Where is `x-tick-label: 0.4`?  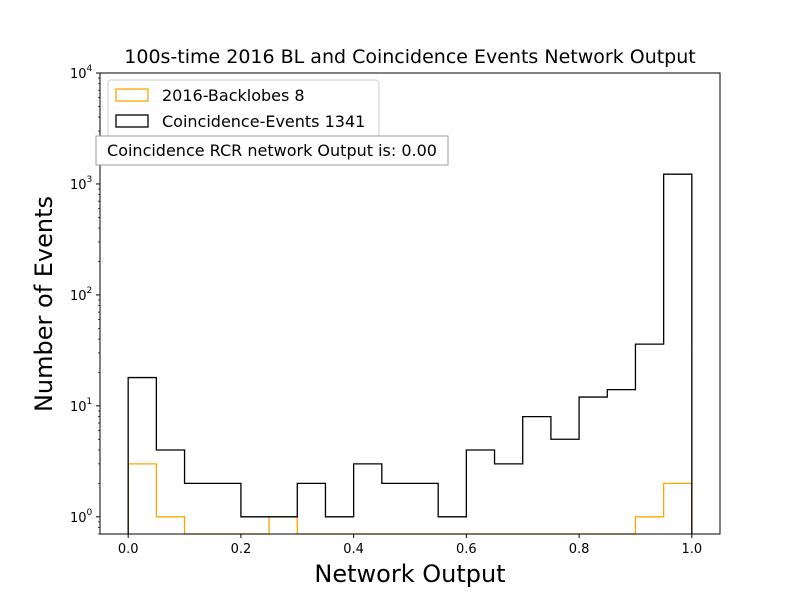 x-tick-label: 0.4 is located at coordinates (353, 549).